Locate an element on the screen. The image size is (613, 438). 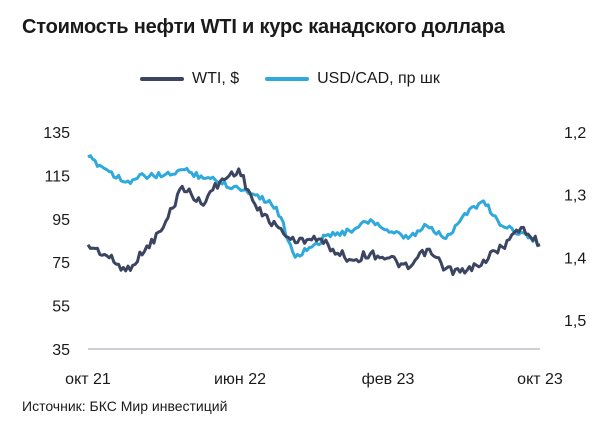
y-right-tick-label: 1,3 is located at coordinates (575, 196).